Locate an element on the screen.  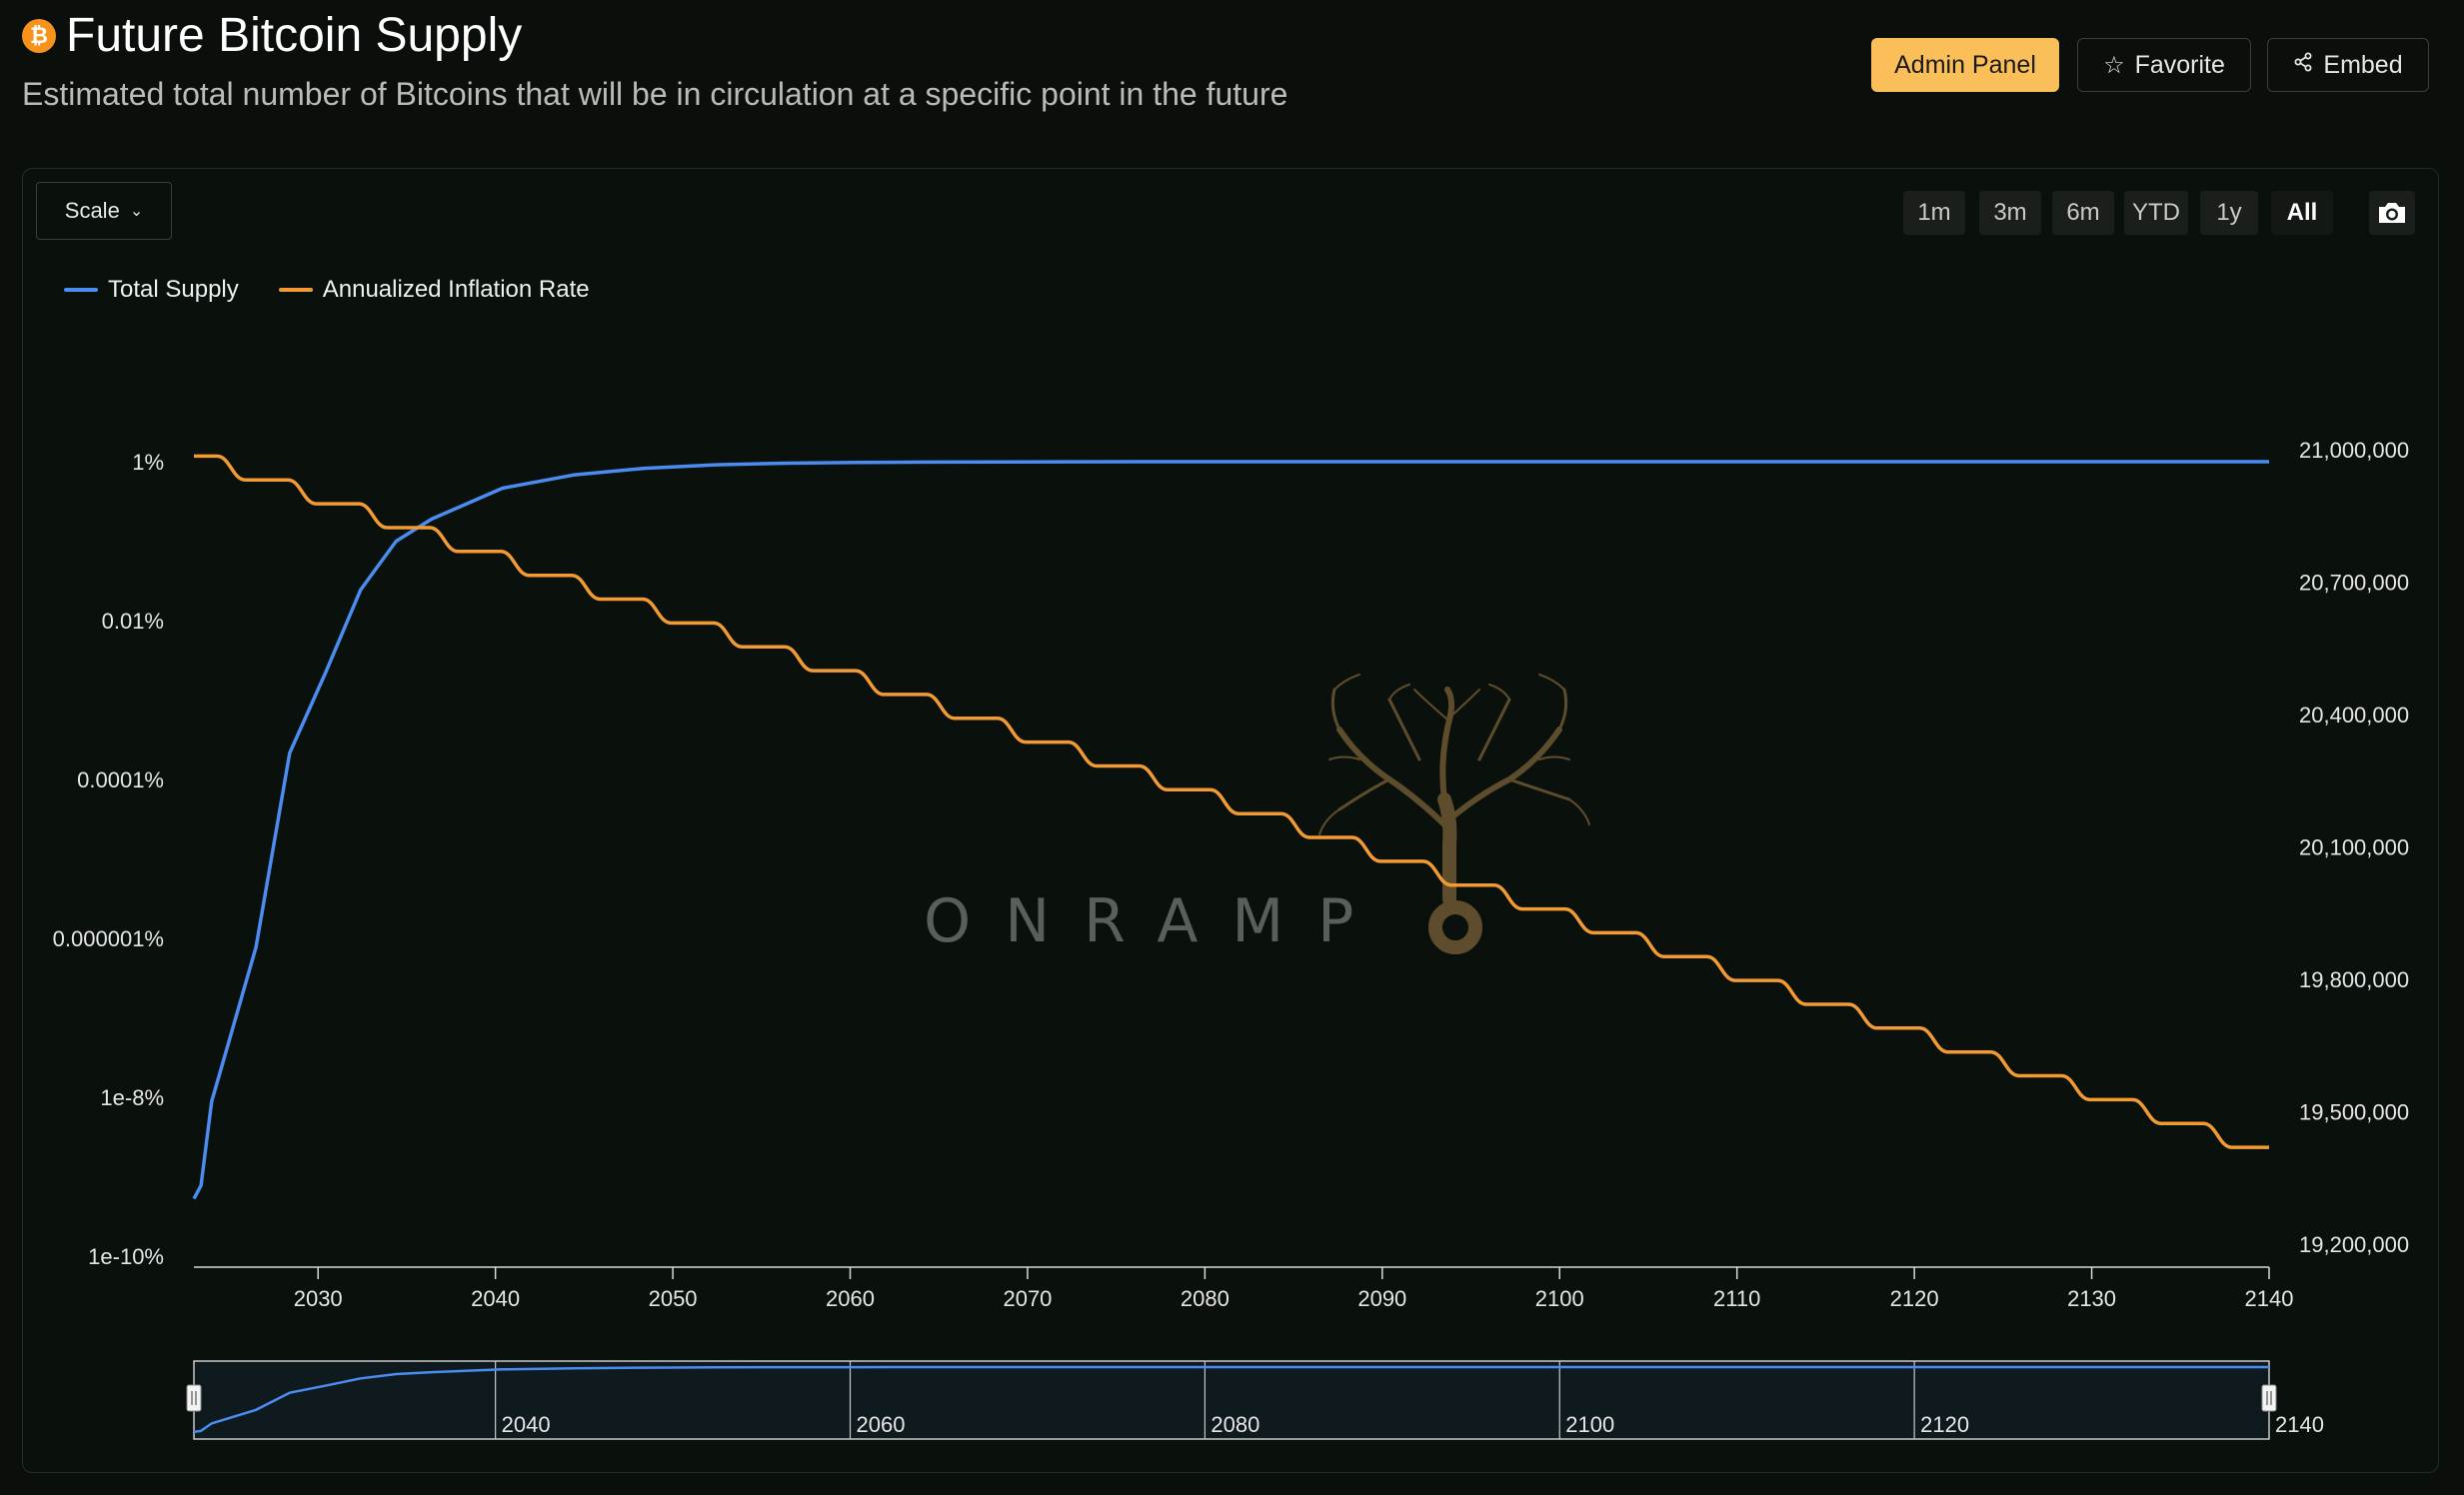
right-axis-tick-label: 20,400,000 is located at coordinates (2354, 715).